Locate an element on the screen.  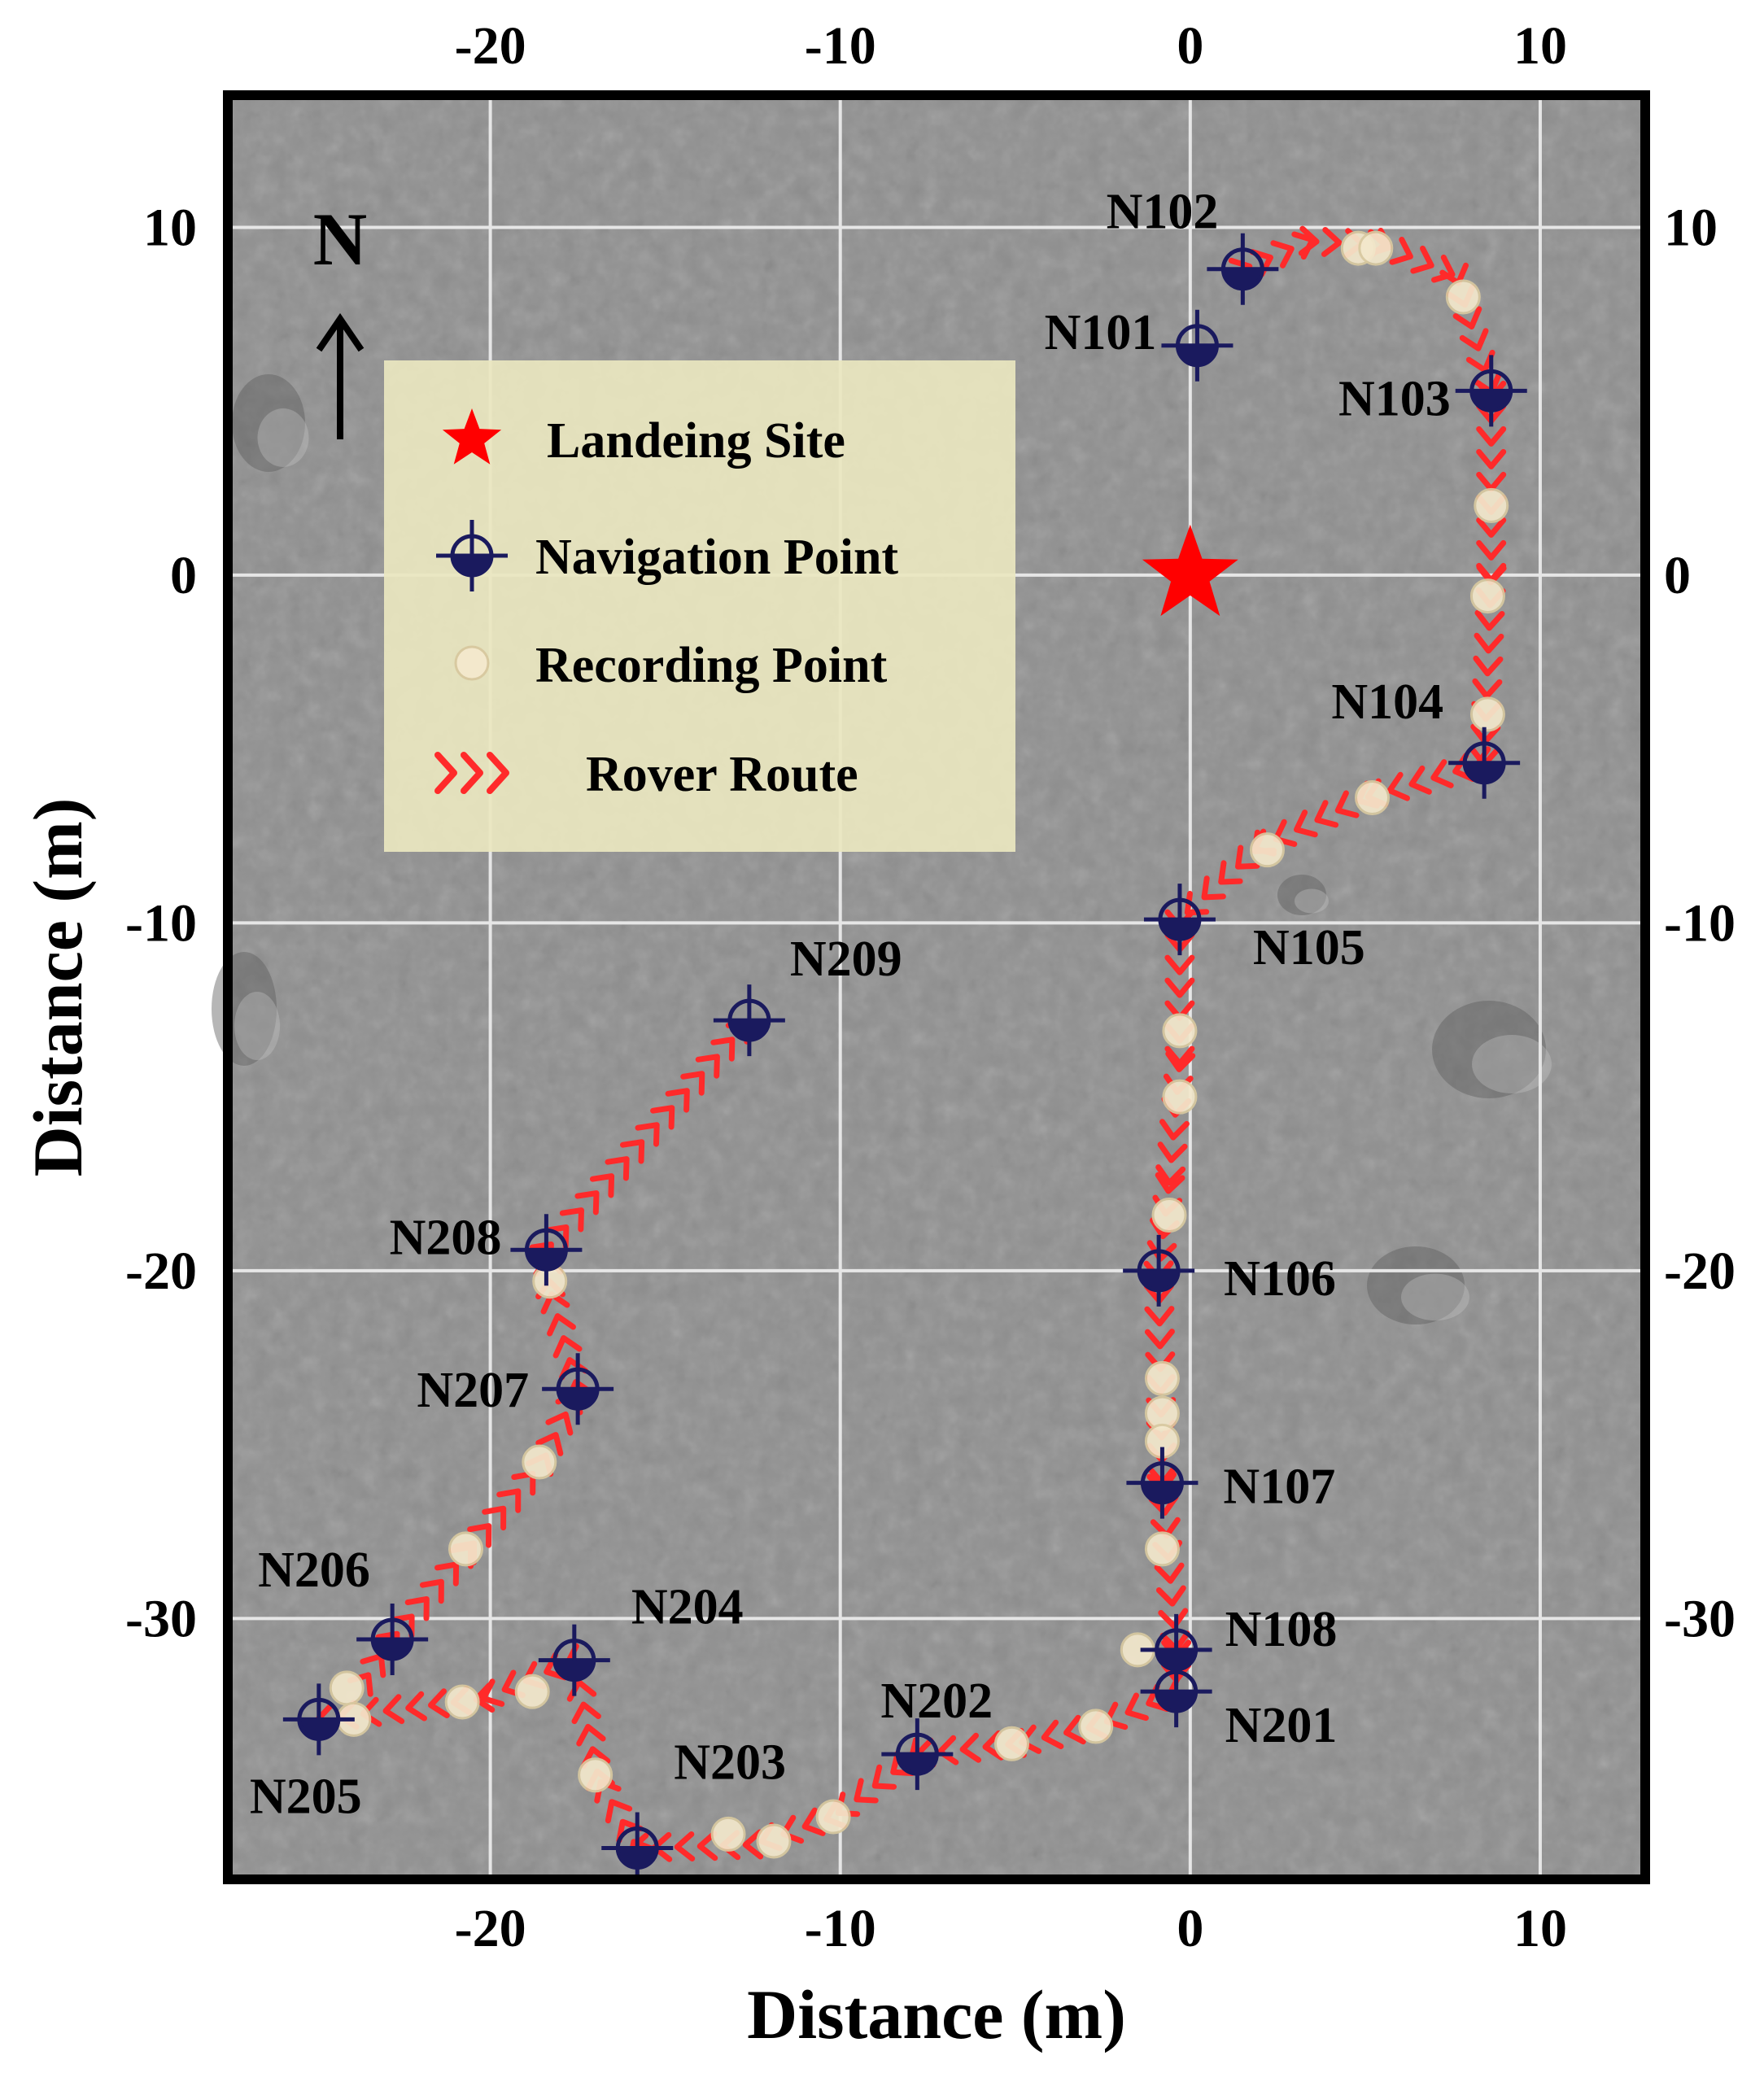
navigation-point-label: N206 is located at coordinates (314, 1570).